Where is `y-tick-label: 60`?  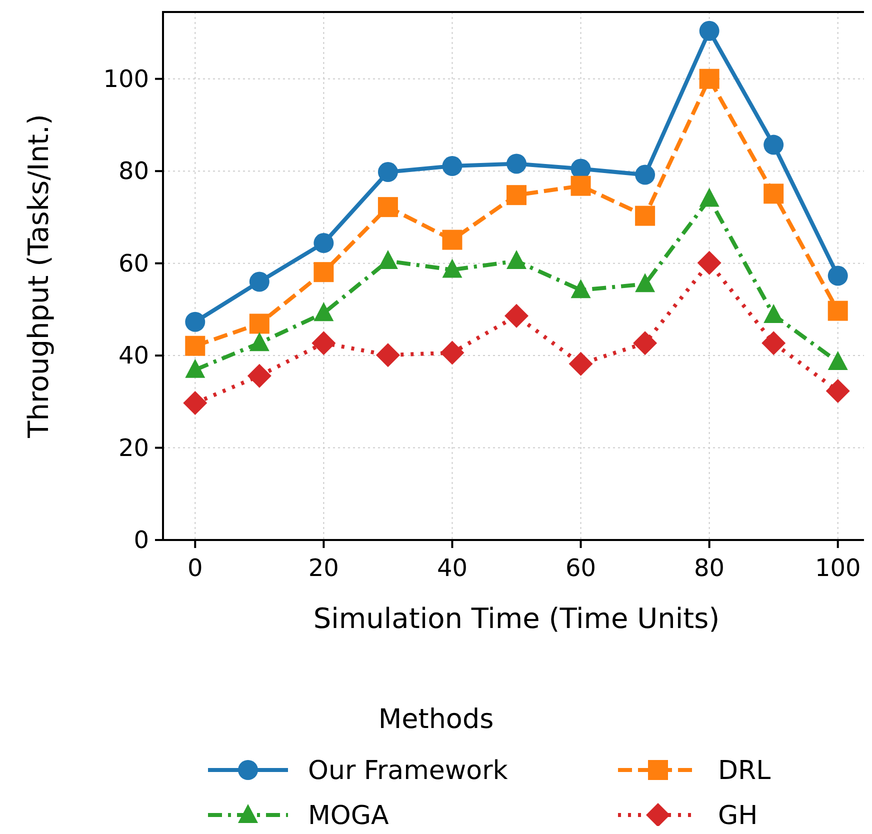 y-tick-label: 60 is located at coordinates (133, 263).